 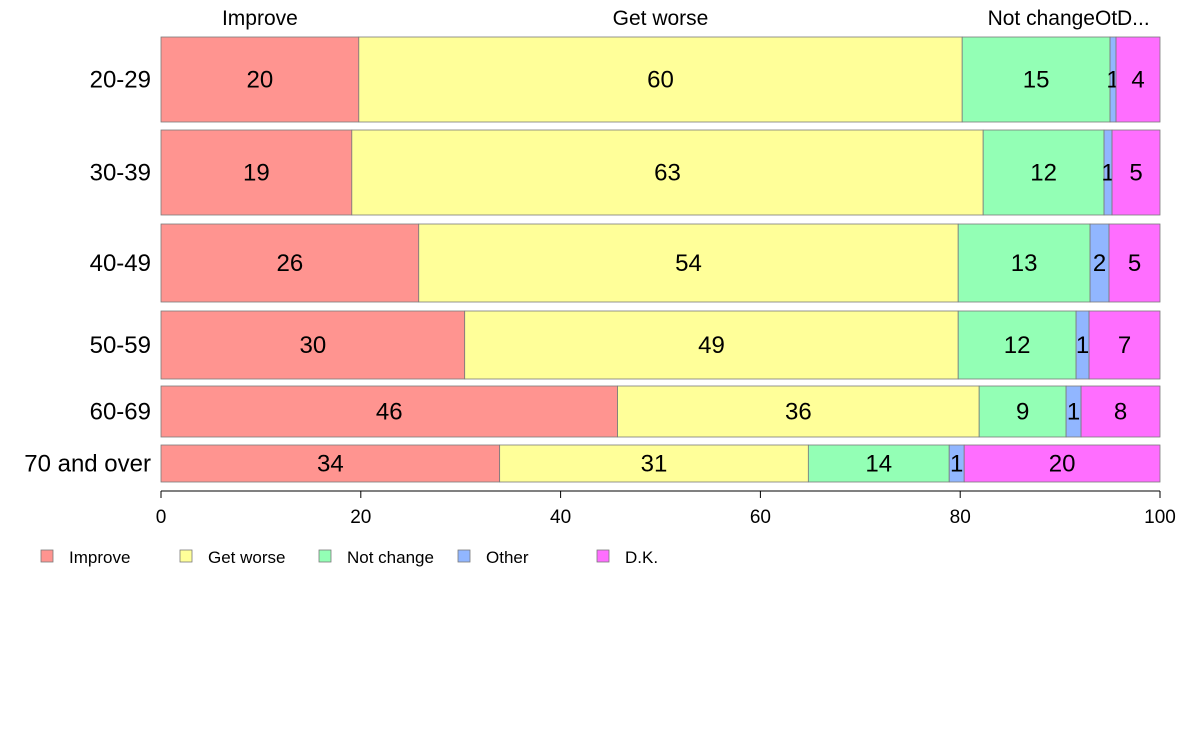 I want to click on x-tick-label-0: 0, so click(x=161, y=517).